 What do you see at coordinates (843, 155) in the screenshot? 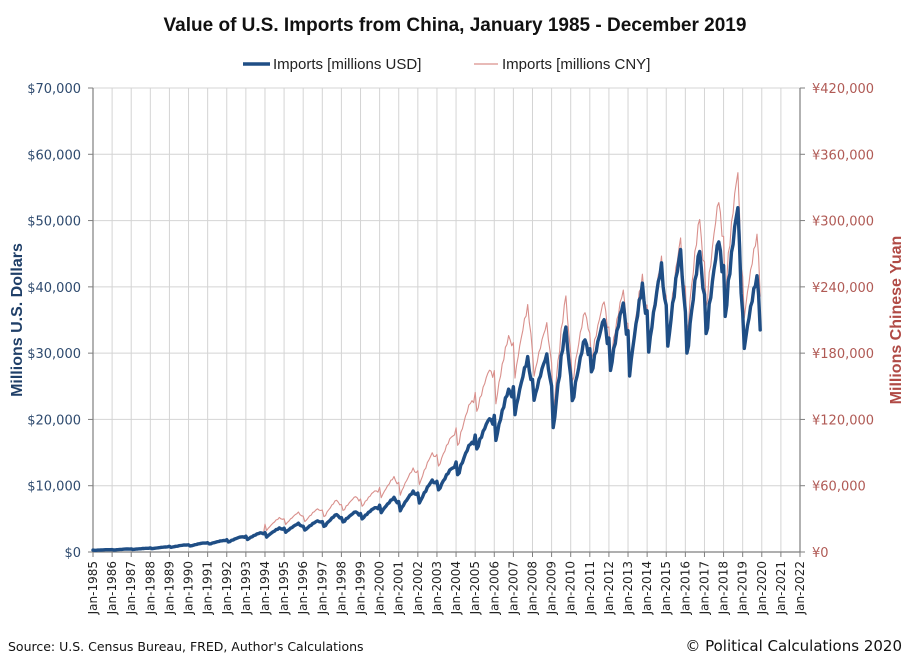
I see `y-right-tick-label: ¥360,000` at bounding box center [843, 155].